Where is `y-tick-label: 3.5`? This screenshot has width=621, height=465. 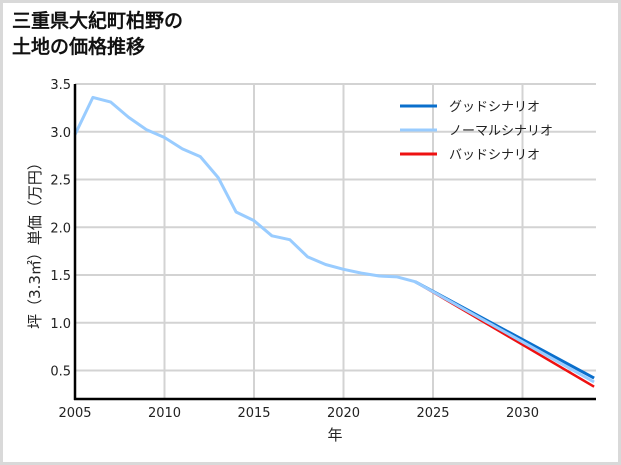
y-tick-label: 3.5 is located at coordinates (60, 85).